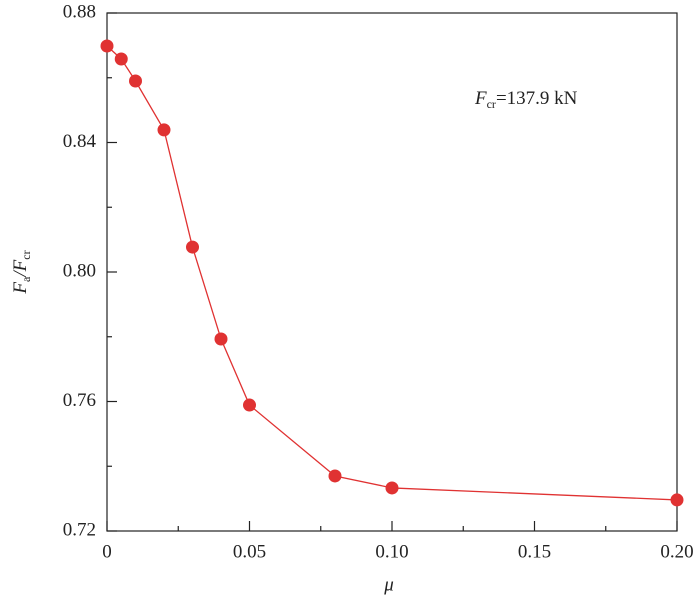 The image size is (700, 602). I want to click on annotation-part: F, so click(480, 98).